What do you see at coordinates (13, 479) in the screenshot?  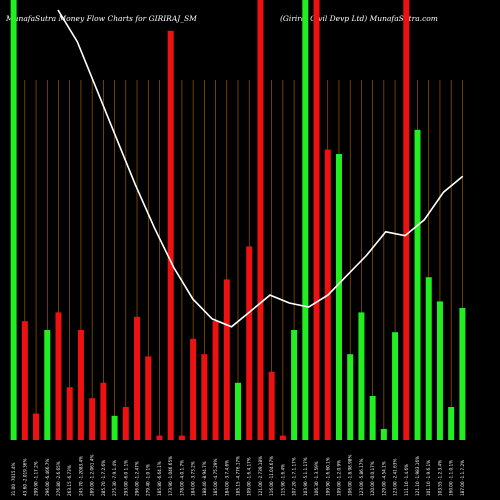 I see `x-tick-label: 31.00 -7015.4%` at bounding box center [13, 479].